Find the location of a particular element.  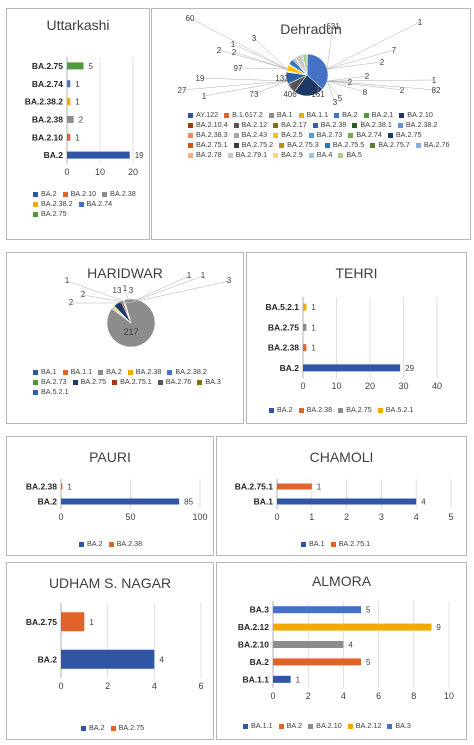

legend-entry: BA.2.5 is located at coordinates (288, 135).